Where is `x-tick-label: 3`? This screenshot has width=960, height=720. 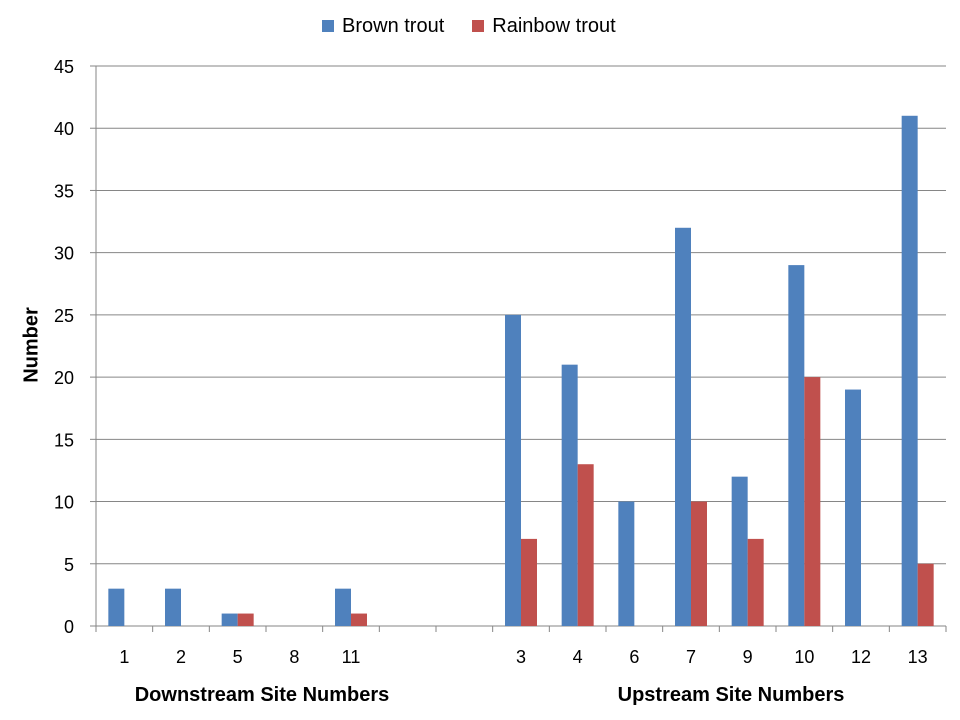 x-tick-label: 3 is located at coordinates (521, 657).